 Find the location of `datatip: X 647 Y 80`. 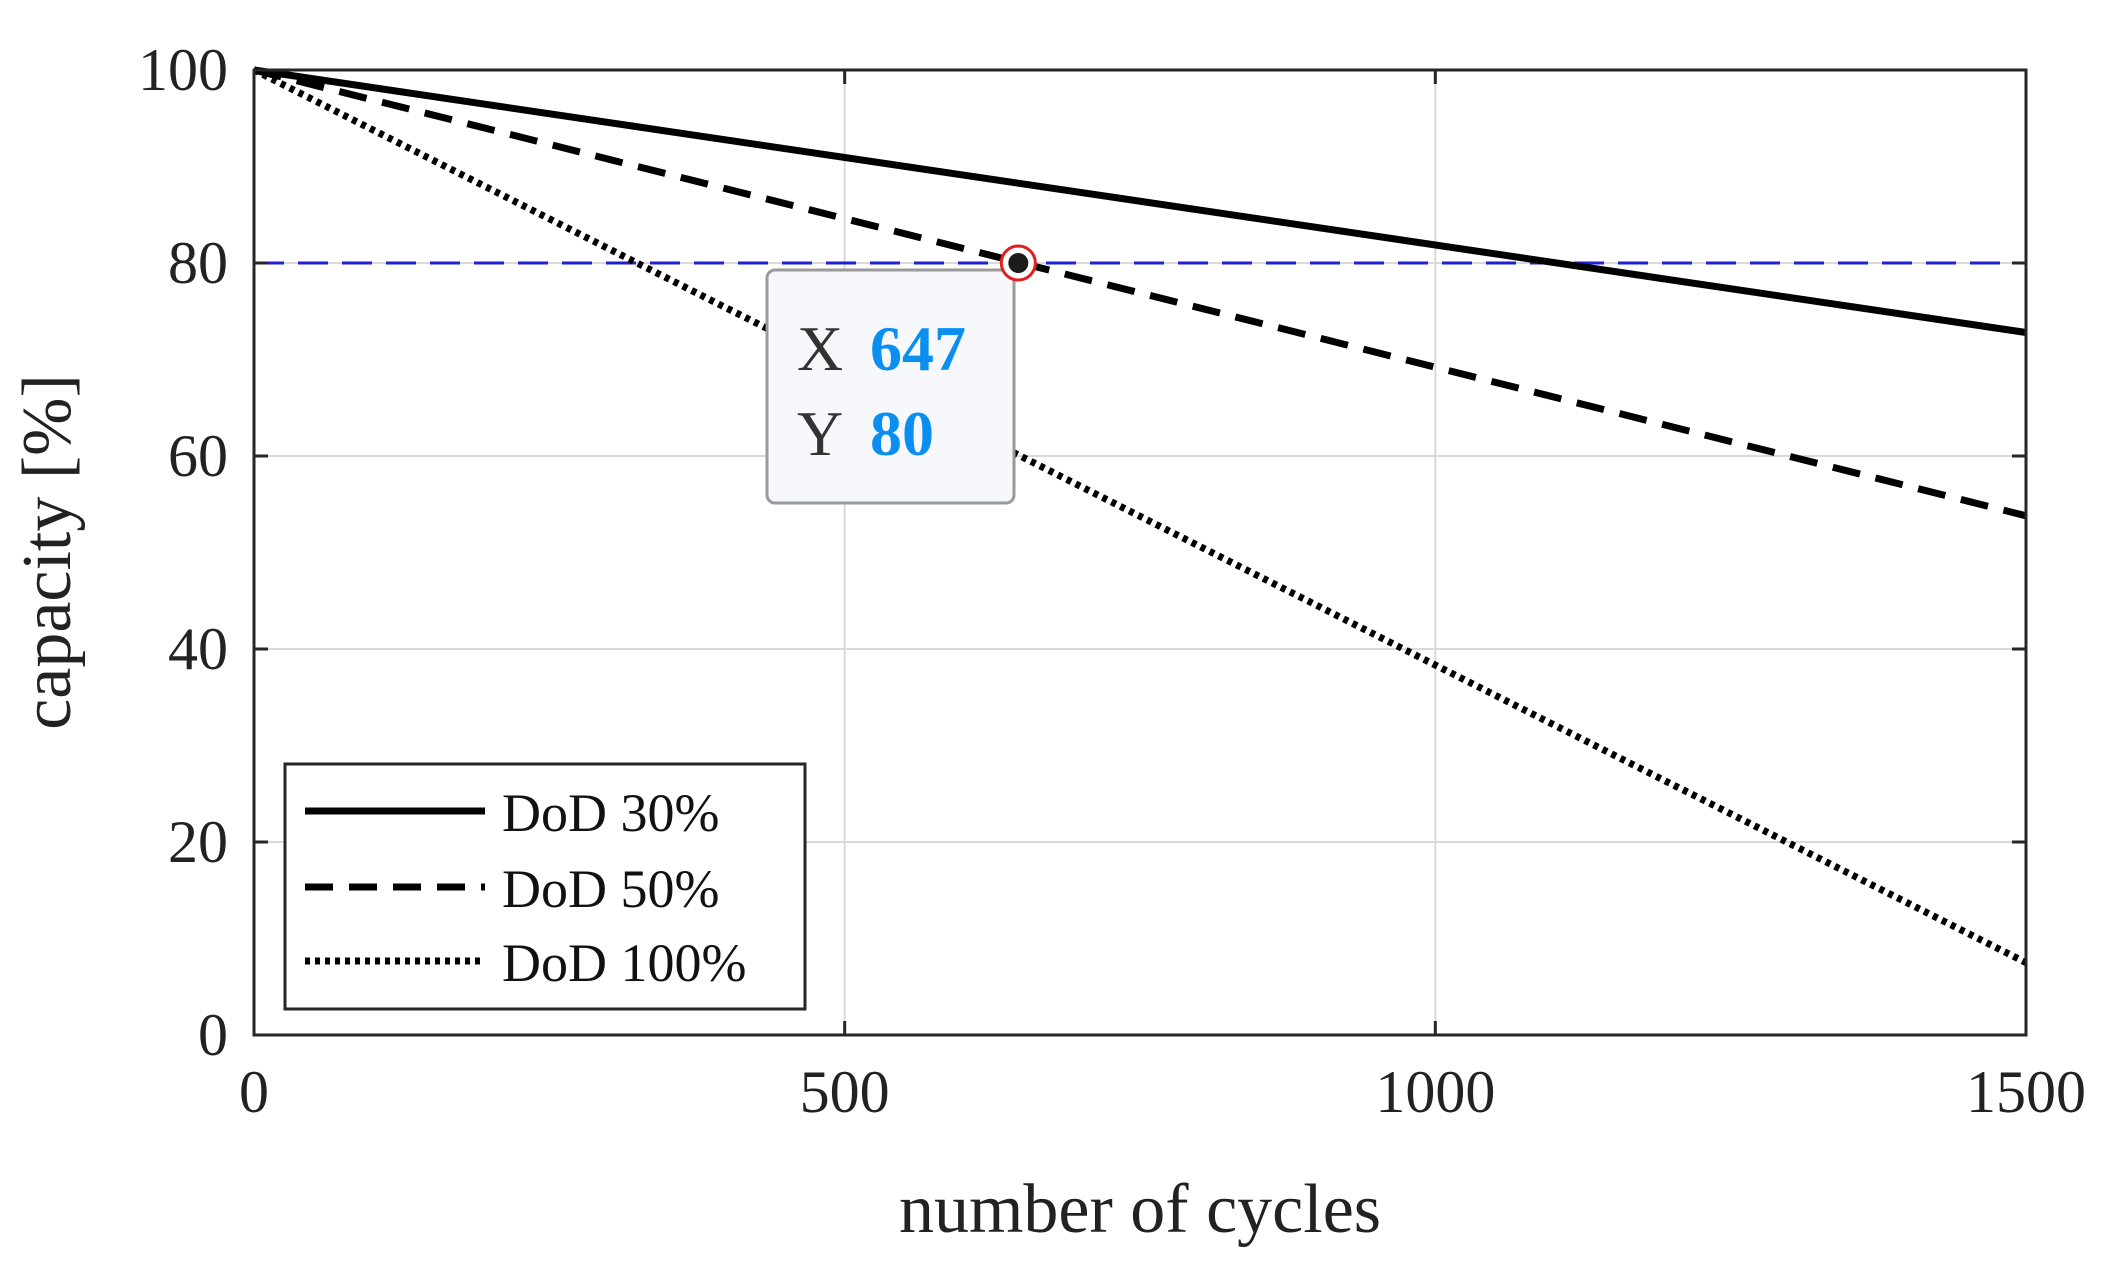

datatip: X 647 Y 80 is located at coordinates (901, 374).